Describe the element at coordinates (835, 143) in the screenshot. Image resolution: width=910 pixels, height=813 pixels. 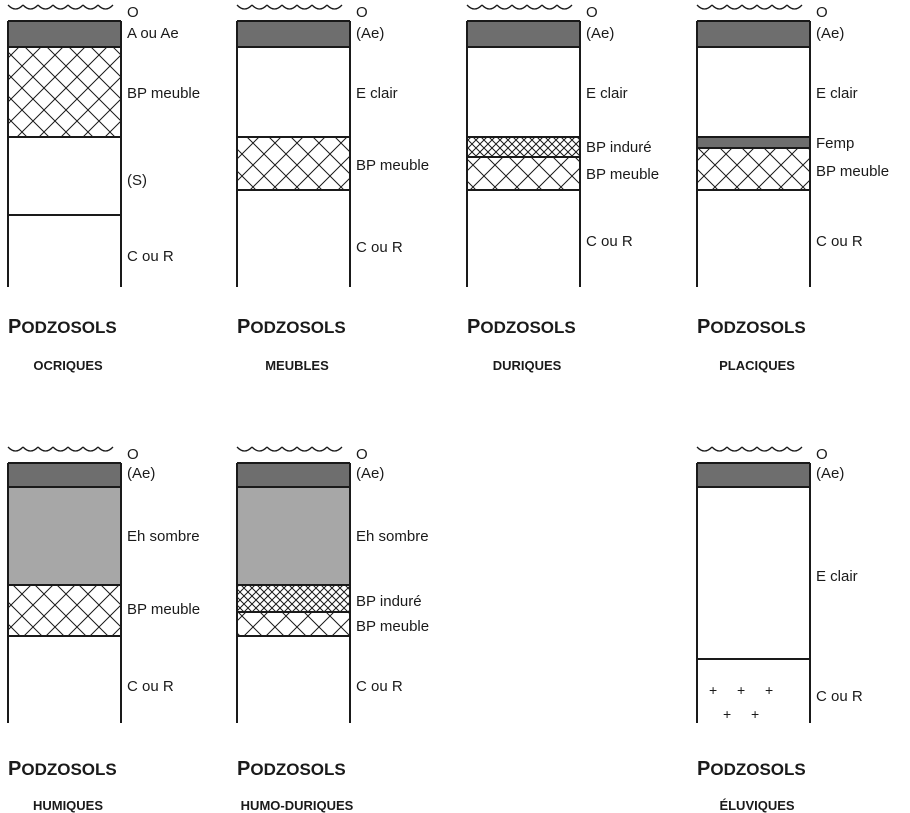
I see `horizon-label: Femp` at that location.